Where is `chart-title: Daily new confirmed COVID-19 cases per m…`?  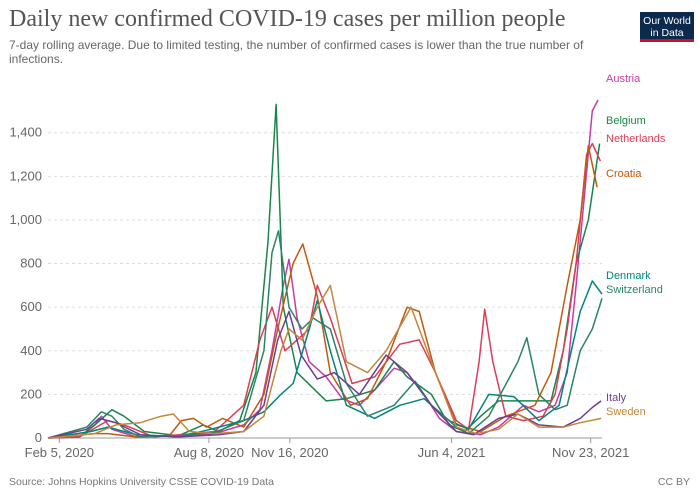
chart-title: Daily new confirmed COVID-19 cases per m… is located at coordinates (287, 19).